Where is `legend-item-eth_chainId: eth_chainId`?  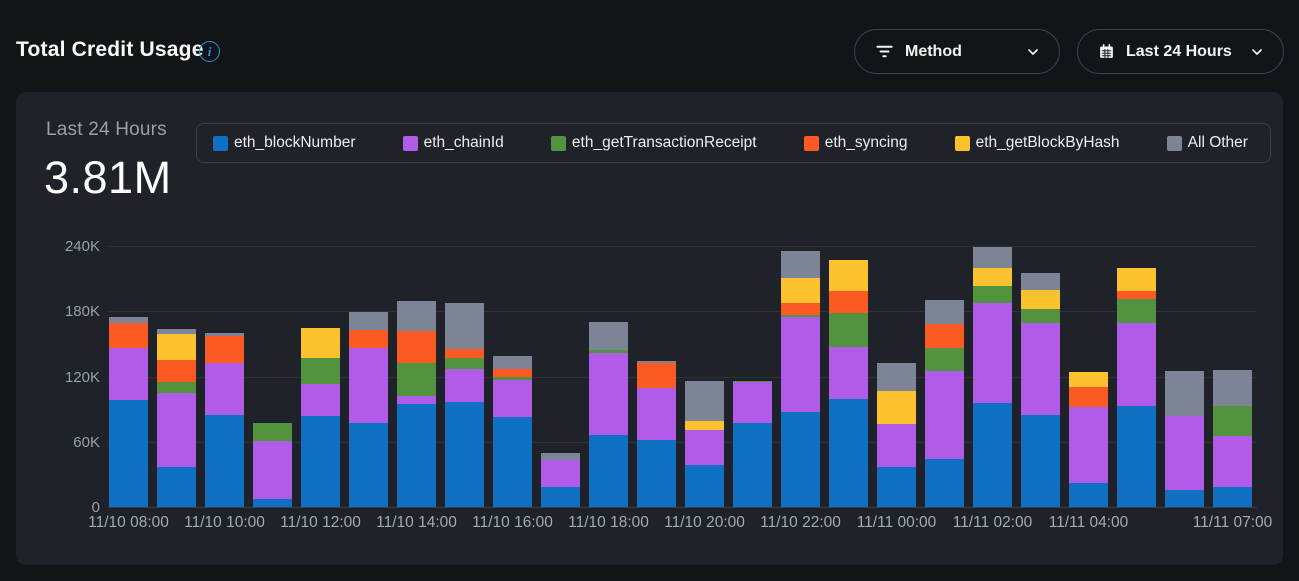 legend-item-eth_chainId: eth_chainId is located at coordinates (453, 143).